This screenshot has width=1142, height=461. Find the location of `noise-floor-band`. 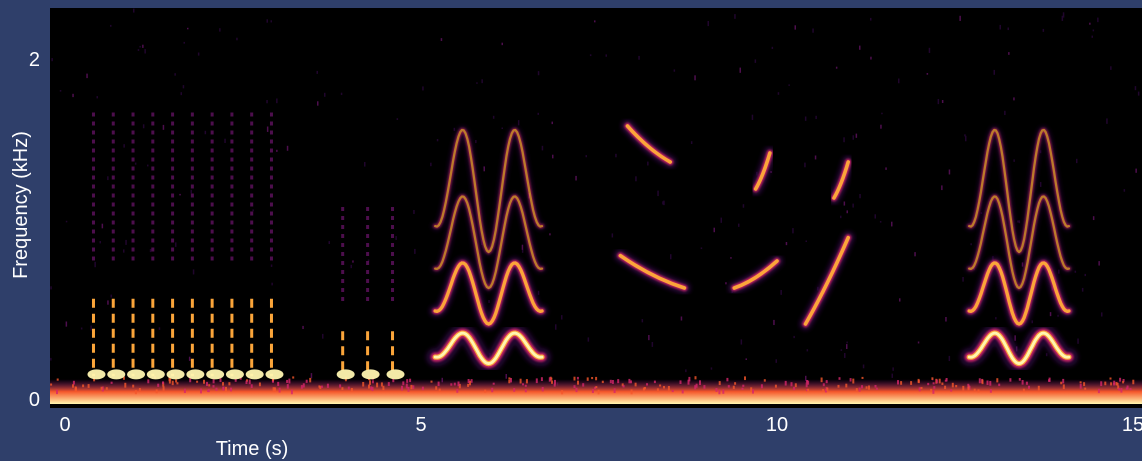

noise-floor-band is located at coordinates (596, 391).